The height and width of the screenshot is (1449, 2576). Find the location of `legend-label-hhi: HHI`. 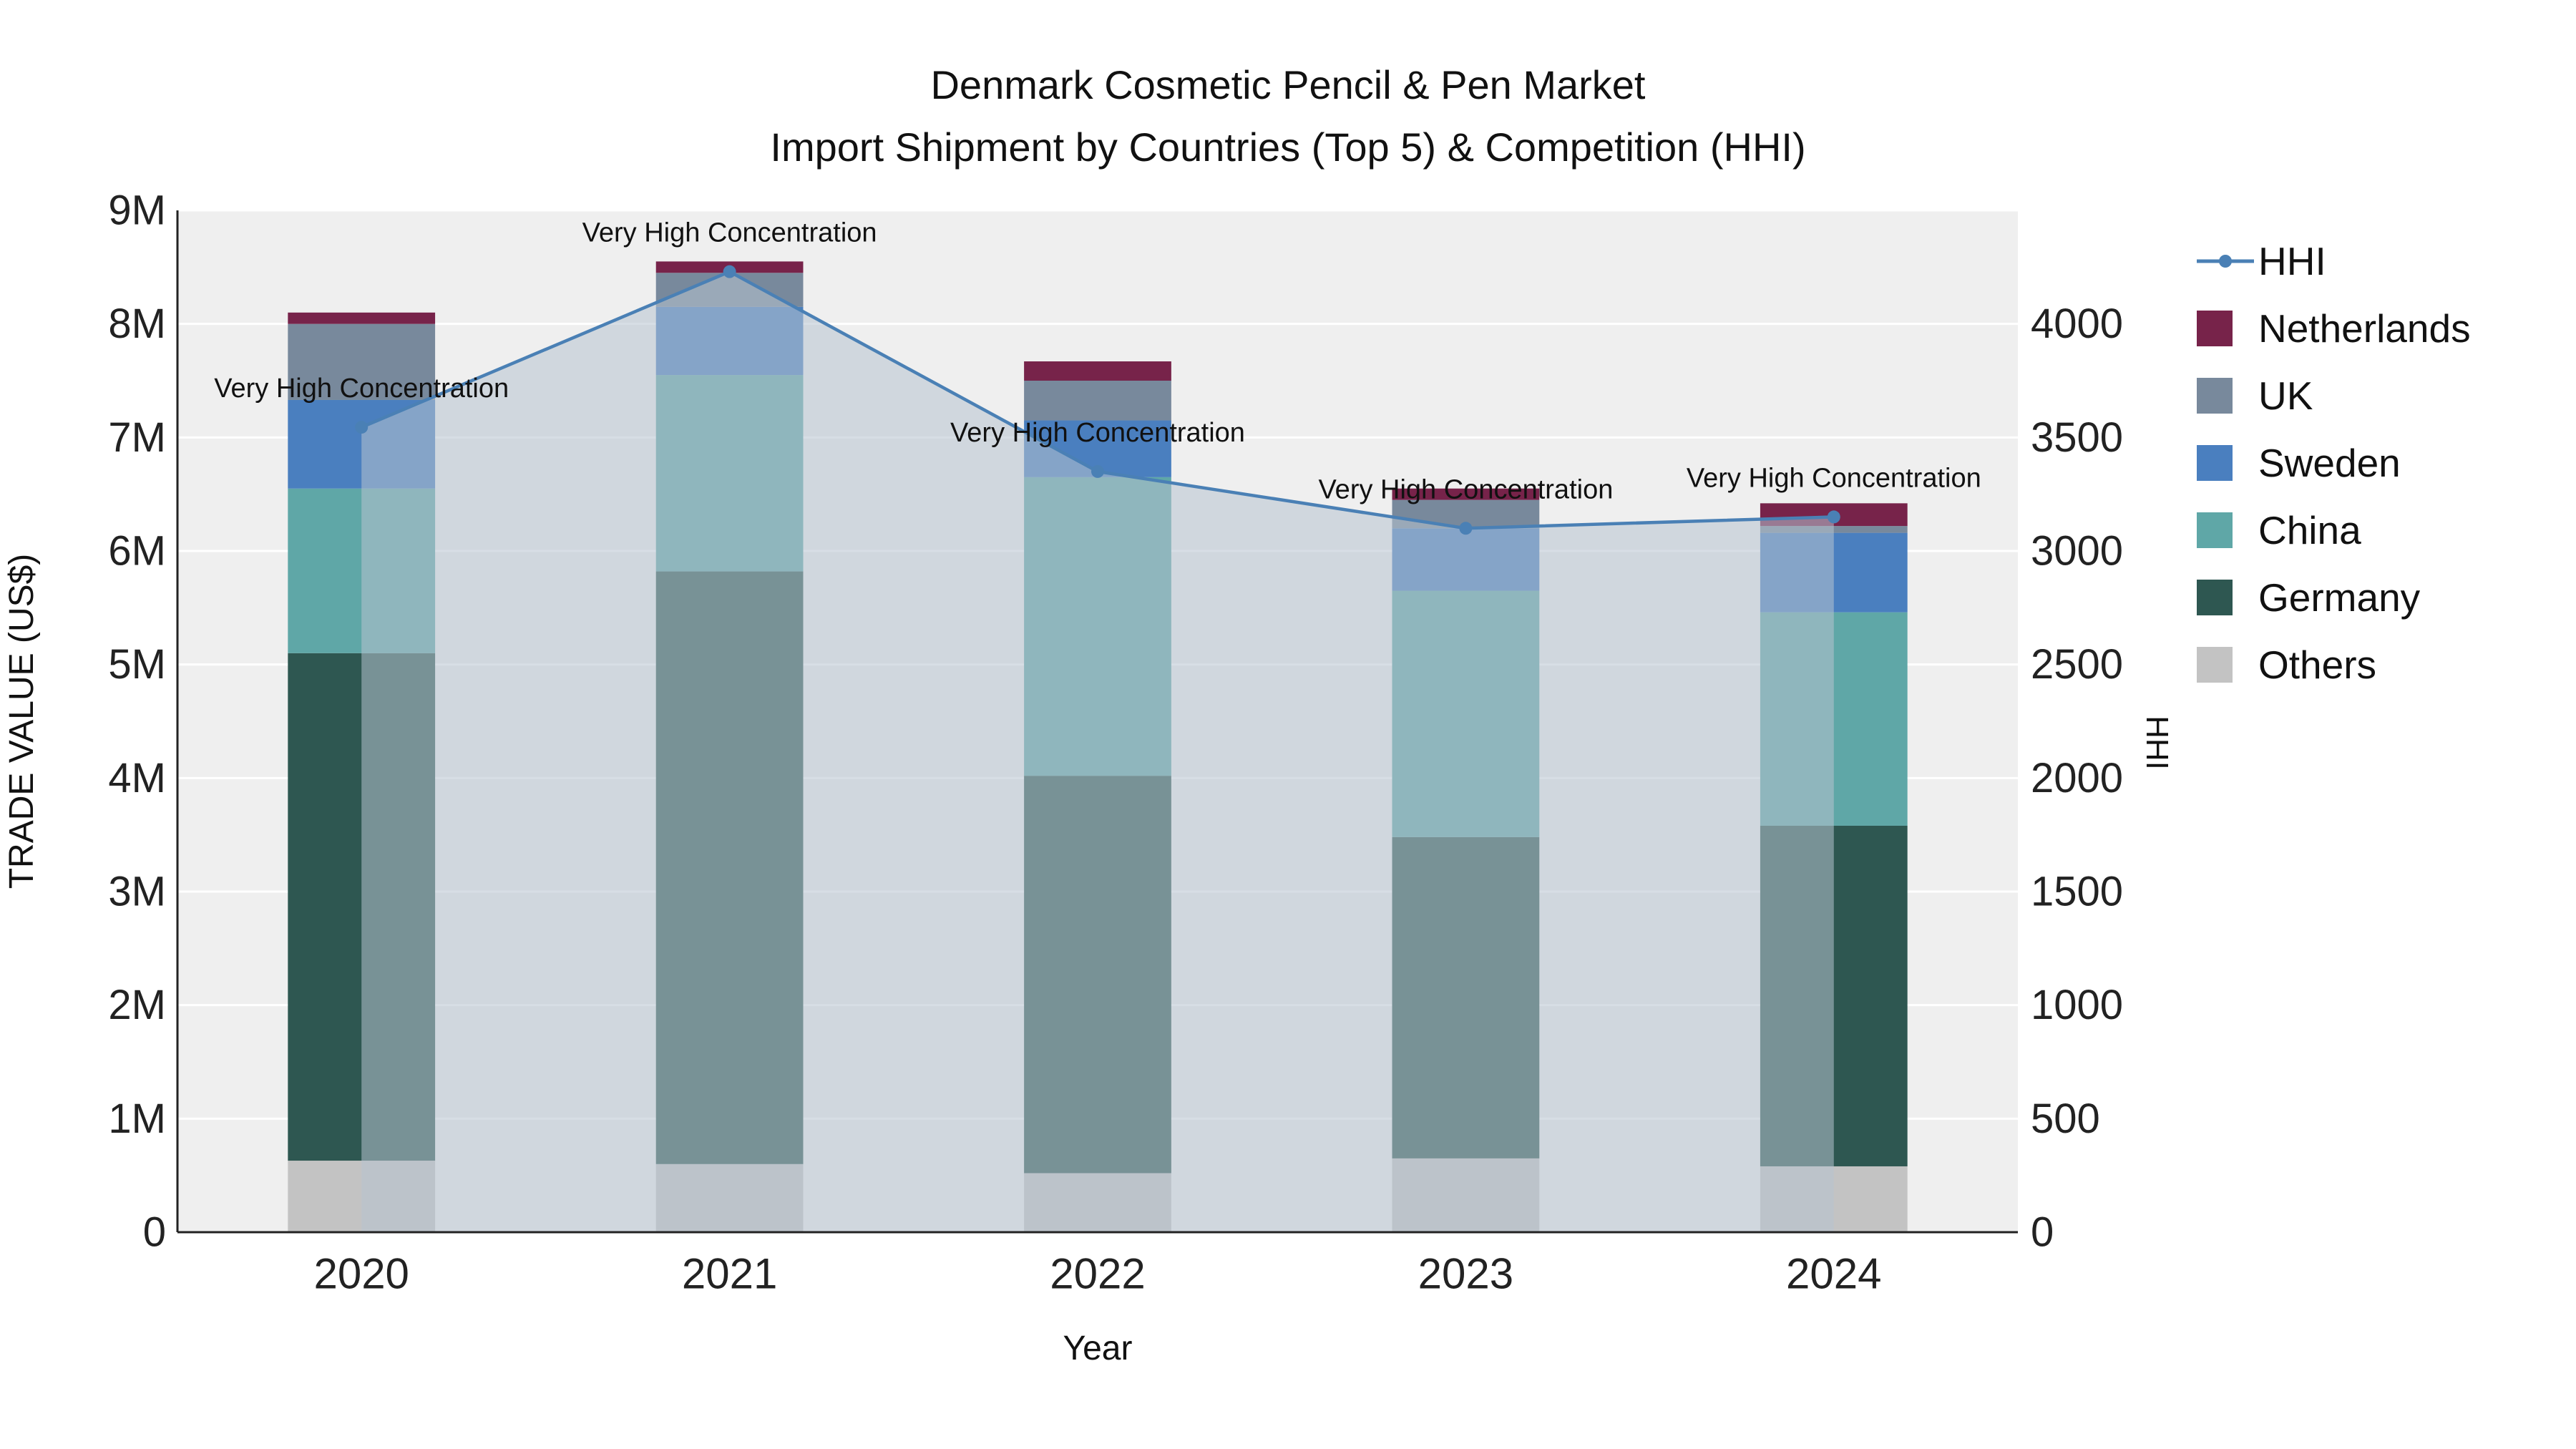

legend-label-hhi: HHI is located at coordinates (2292, 261).